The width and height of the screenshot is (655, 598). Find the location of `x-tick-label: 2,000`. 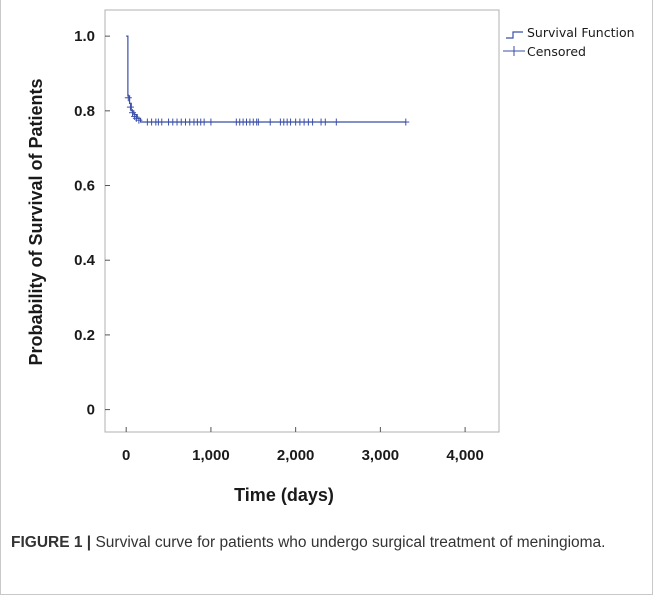

x-tick-label: 2,000 is located at coordinates (296, 455).